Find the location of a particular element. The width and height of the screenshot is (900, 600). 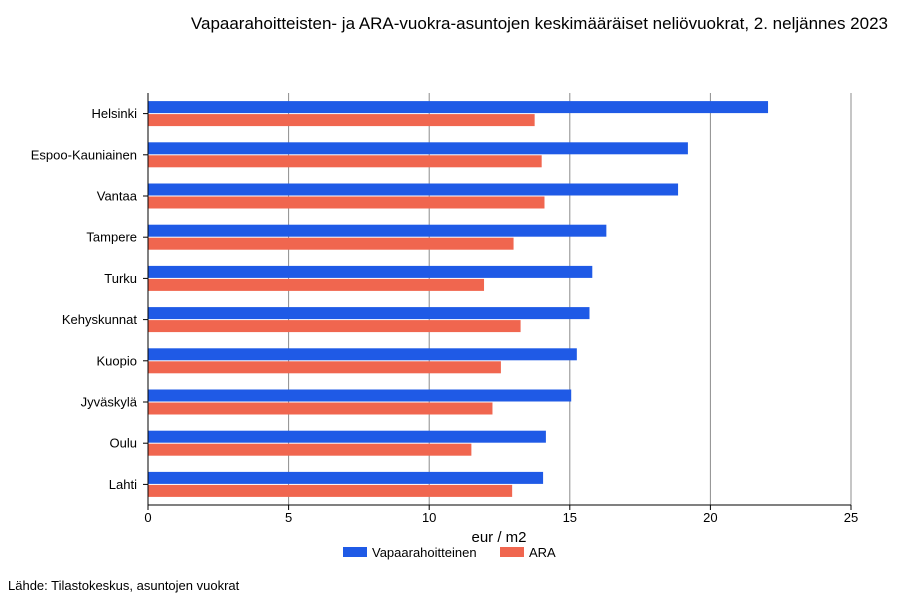

x-tick-label: 0 is located at coordinates (147, 517).